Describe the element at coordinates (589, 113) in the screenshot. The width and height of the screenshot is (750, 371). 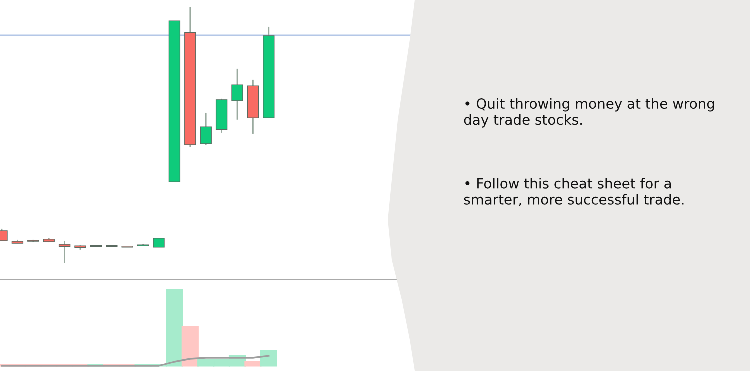
I see `text: • Quit throwing money at the wrong day trade stocks.` at that location.